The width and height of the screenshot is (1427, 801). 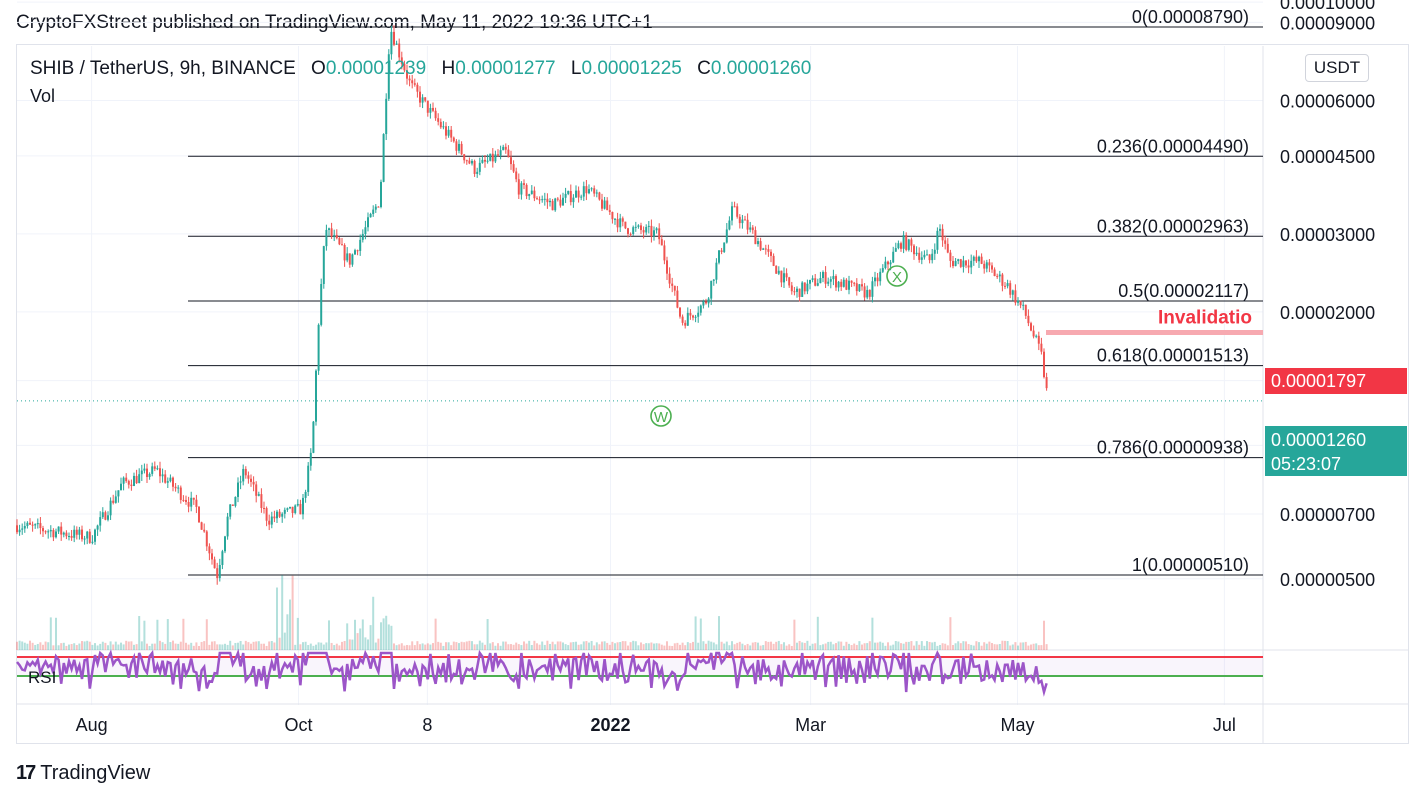 I want to click on tradingview-logo-icon: 17, so click(x=26, y=773).